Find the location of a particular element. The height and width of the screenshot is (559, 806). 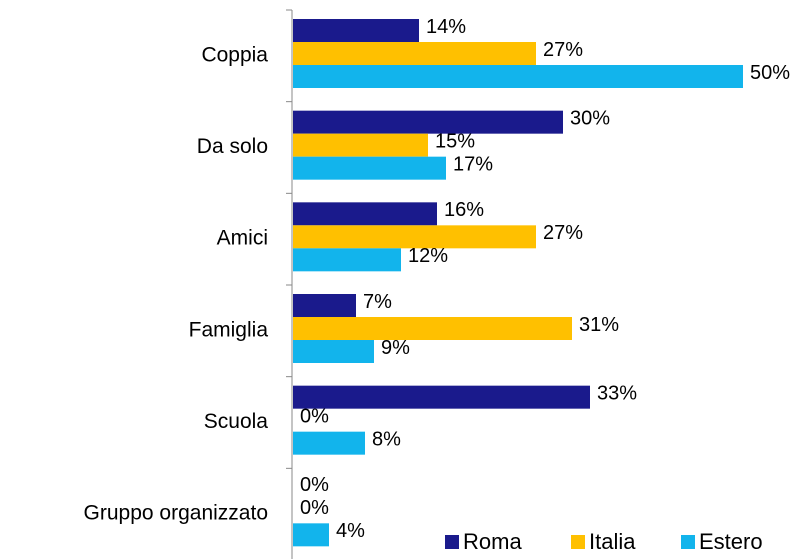

category-label: Amici is located at coordinates (242, 238).